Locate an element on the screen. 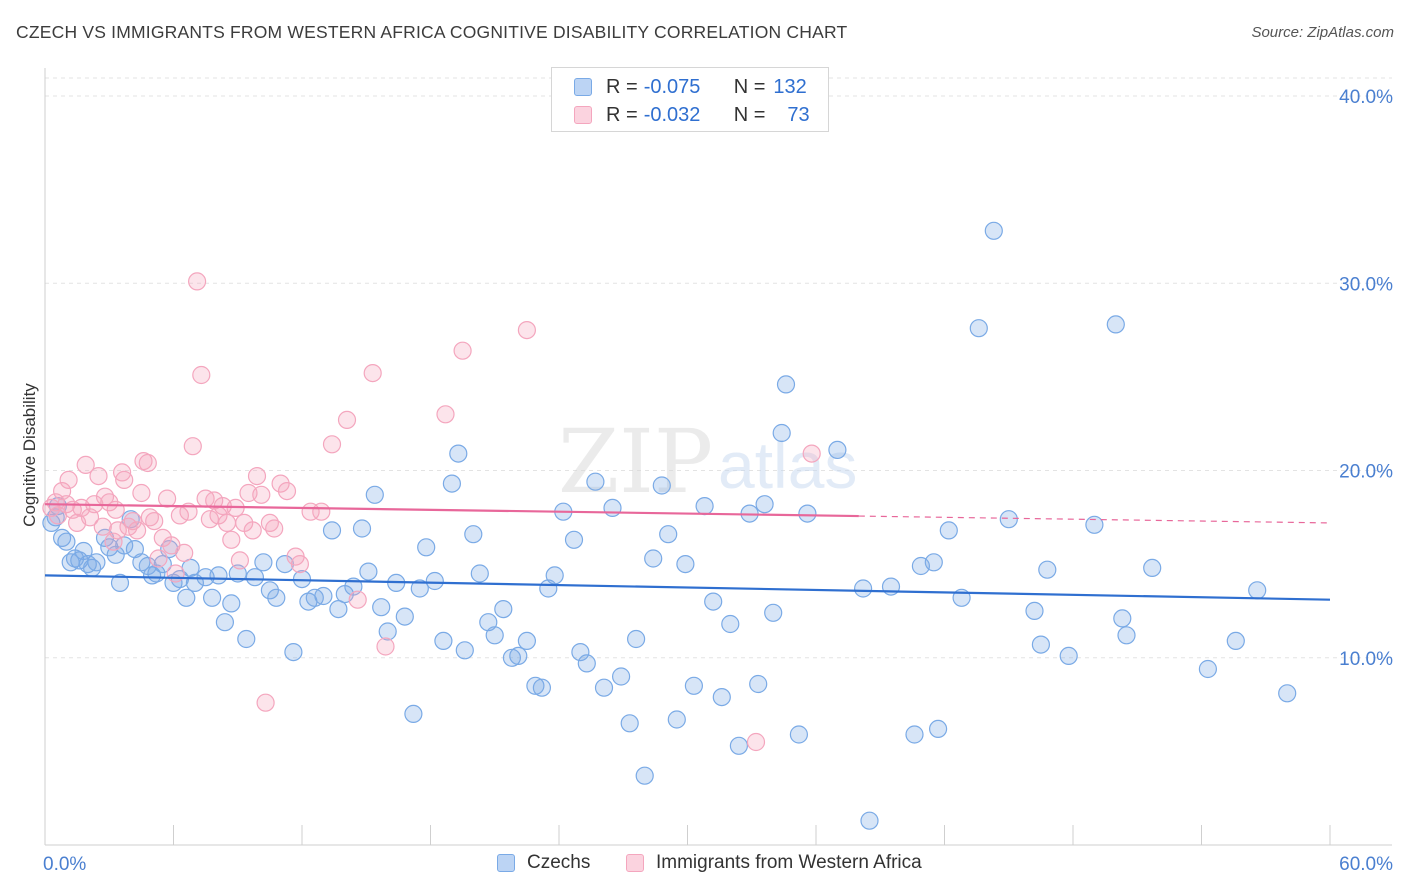 This screenshot has width=1406, height=892. y-tick-labels: 10.0% 20.0% 30.0% 40.0% is located at coordinates (1366, 378).